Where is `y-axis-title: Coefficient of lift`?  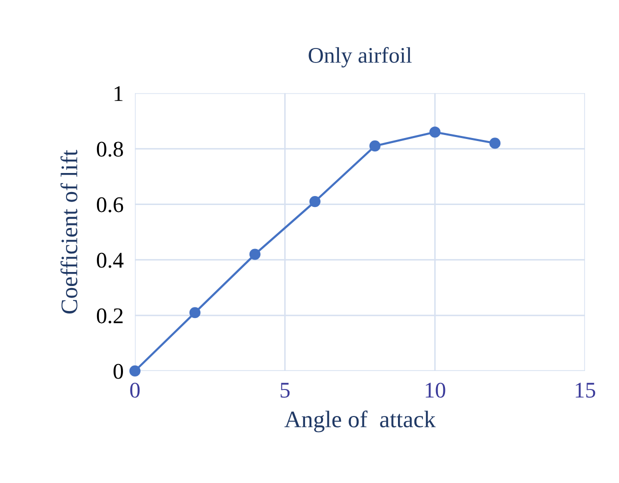 y-axis-title: Coefficient of lift is located at coordinates (69, 232).